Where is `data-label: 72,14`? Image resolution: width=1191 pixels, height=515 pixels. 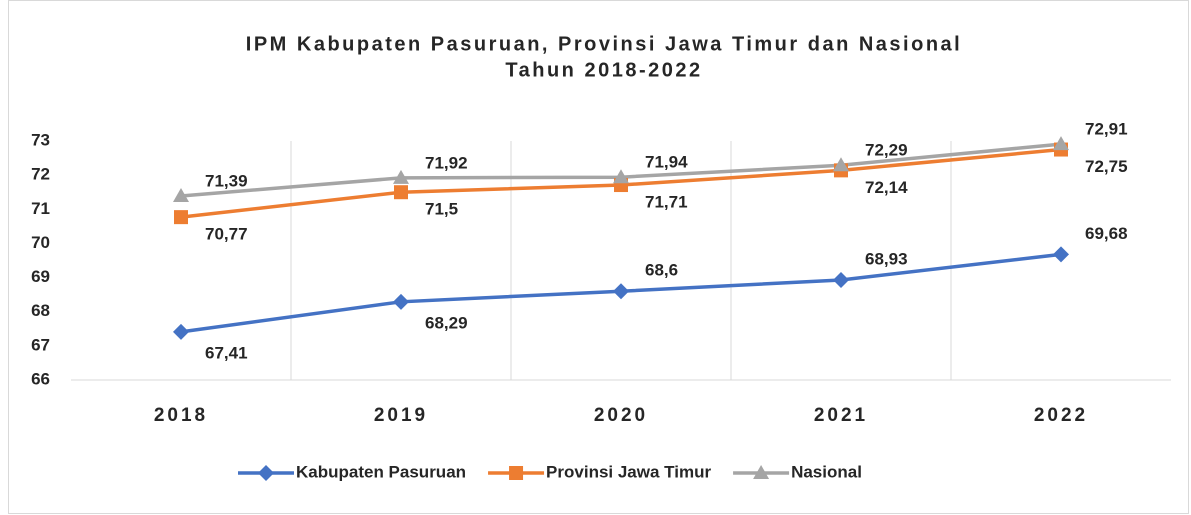 data-label: 72,14 is located at coordinates (886, 187).